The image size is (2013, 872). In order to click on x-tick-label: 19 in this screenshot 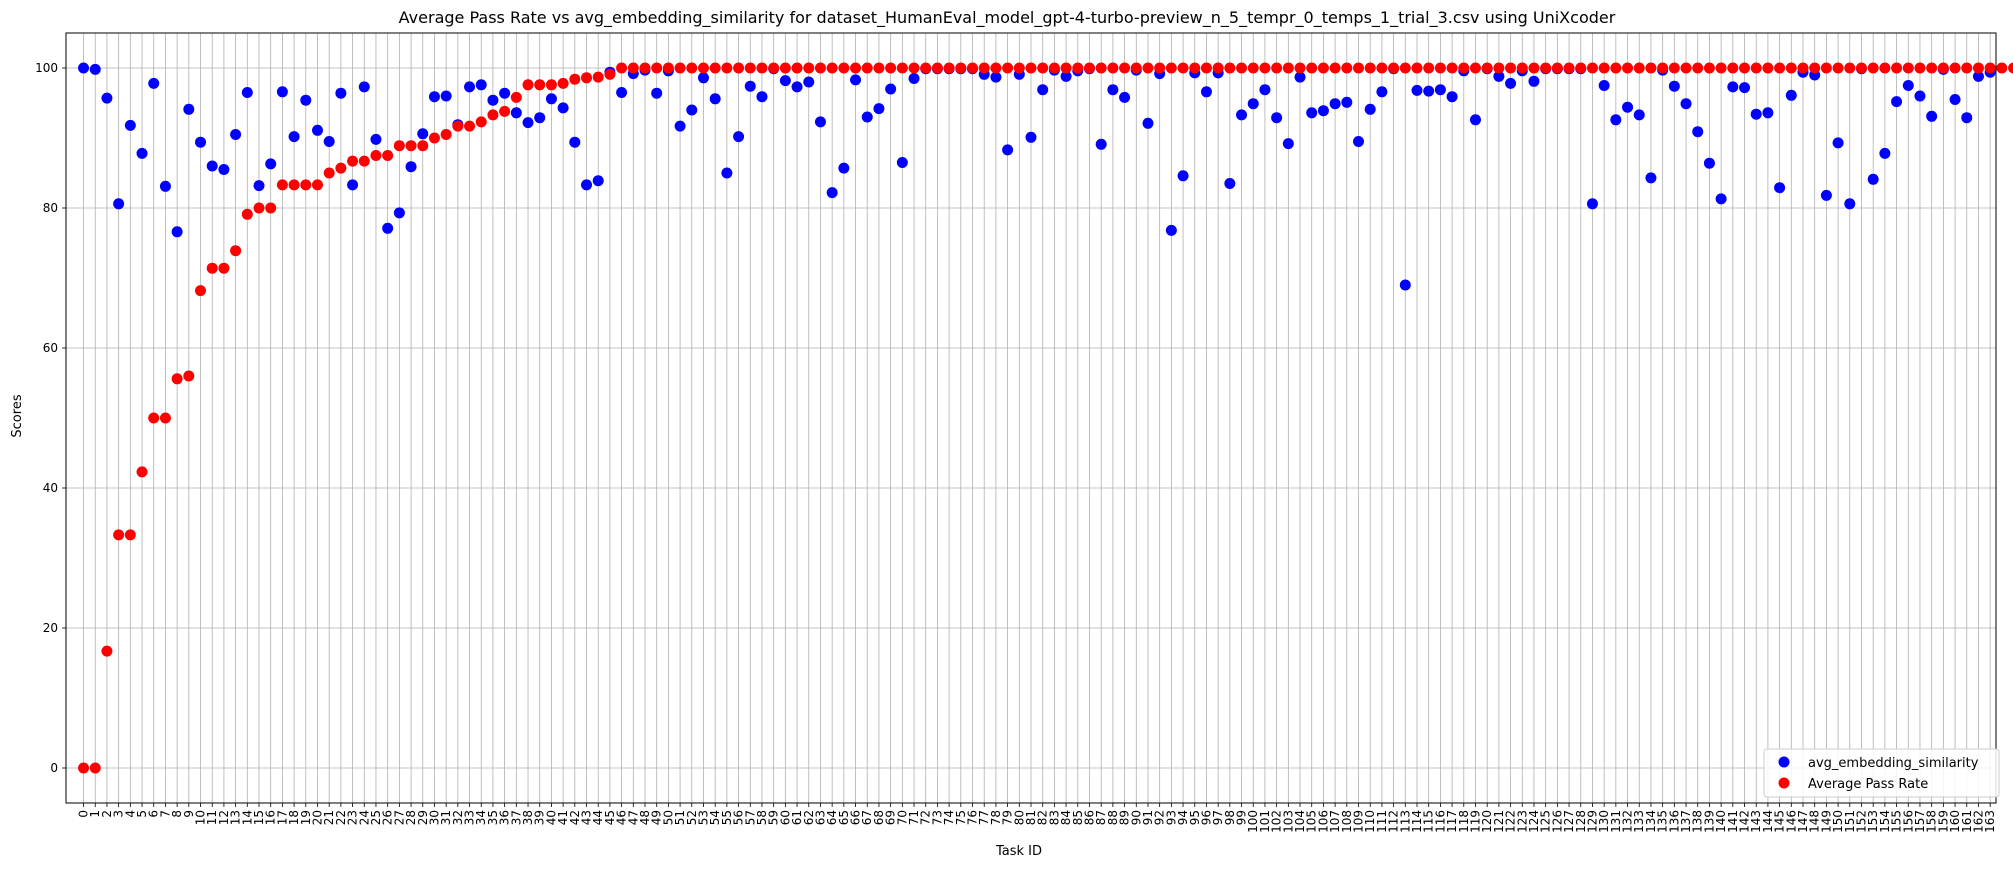, I will do `click(306, 817)`.